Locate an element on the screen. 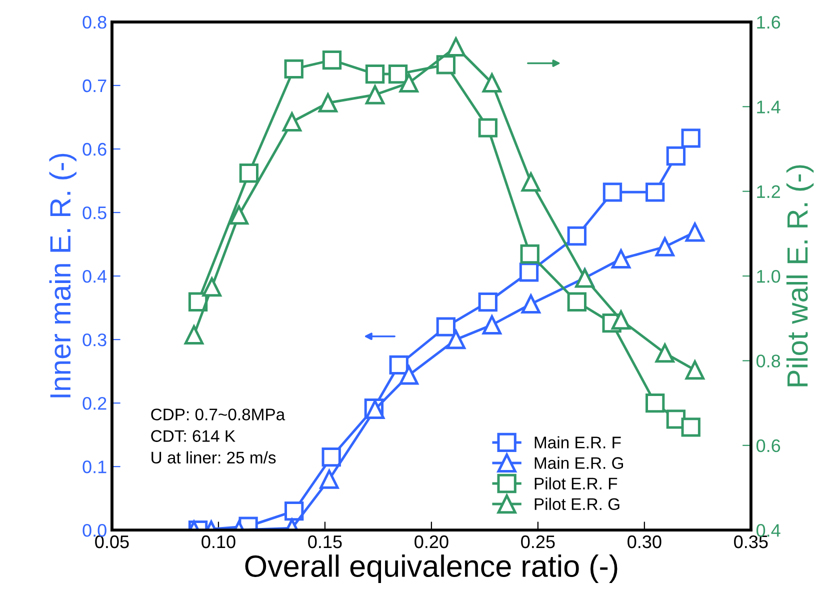 The width and height of the screenshot is (827, 610). y-tick-label: 0.4 is located at coordinates (94, 276).